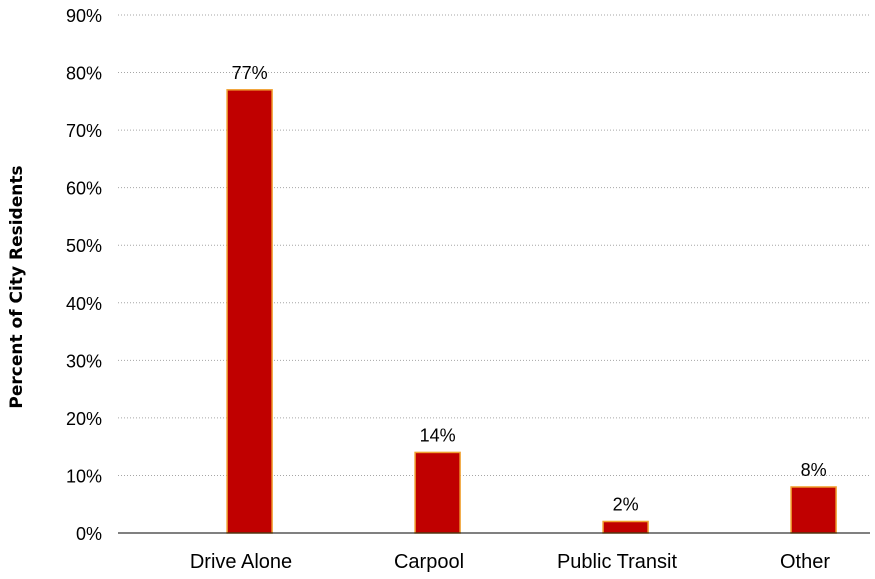 The height and width of the screenshot is (579, 875). I want to click on data-label: 8%, so click(814, 470).